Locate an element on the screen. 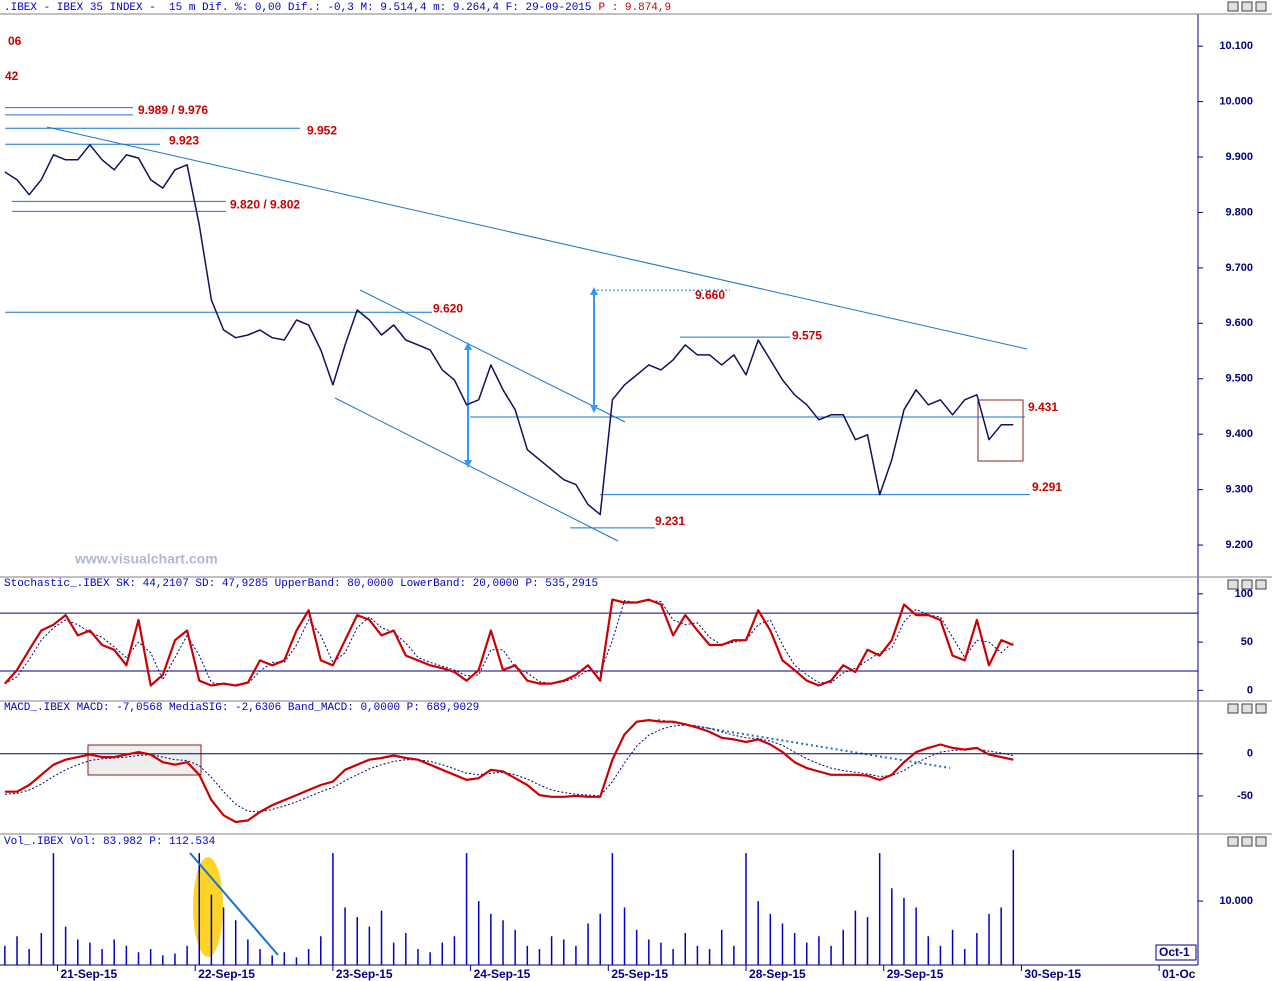 This screenshot has height=981, width=1272. x-tick-label: 24-Sep-15 is located at coordinates (502, 974).